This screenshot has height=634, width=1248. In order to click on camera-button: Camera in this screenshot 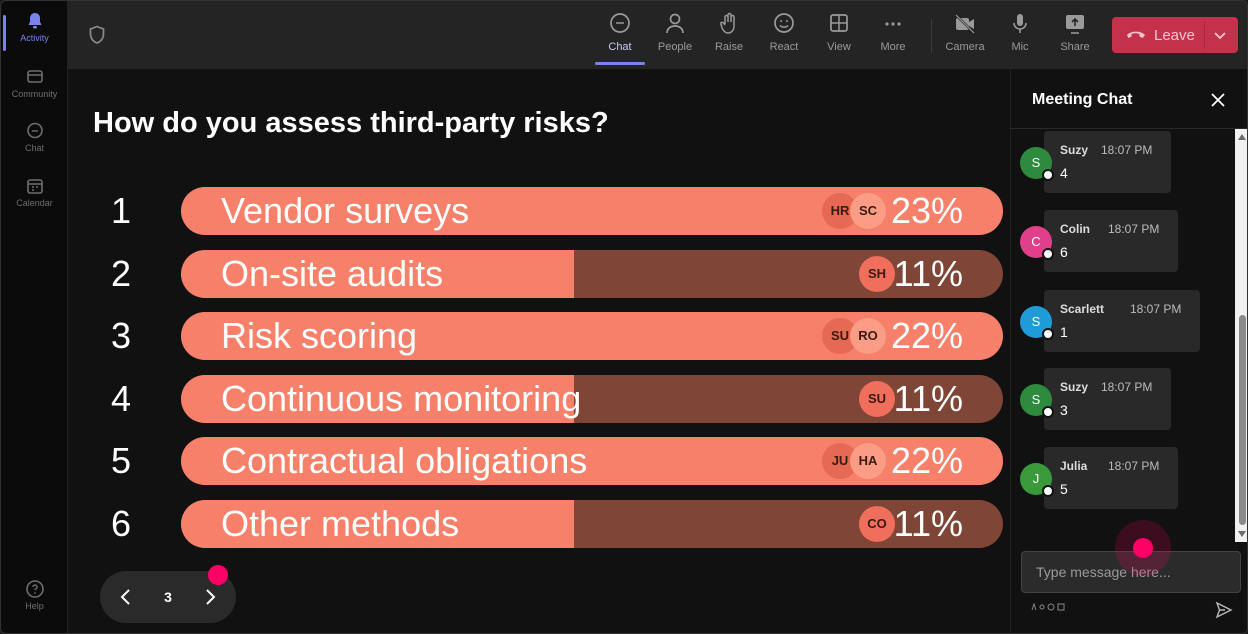, I will do `click(965, 32)`.